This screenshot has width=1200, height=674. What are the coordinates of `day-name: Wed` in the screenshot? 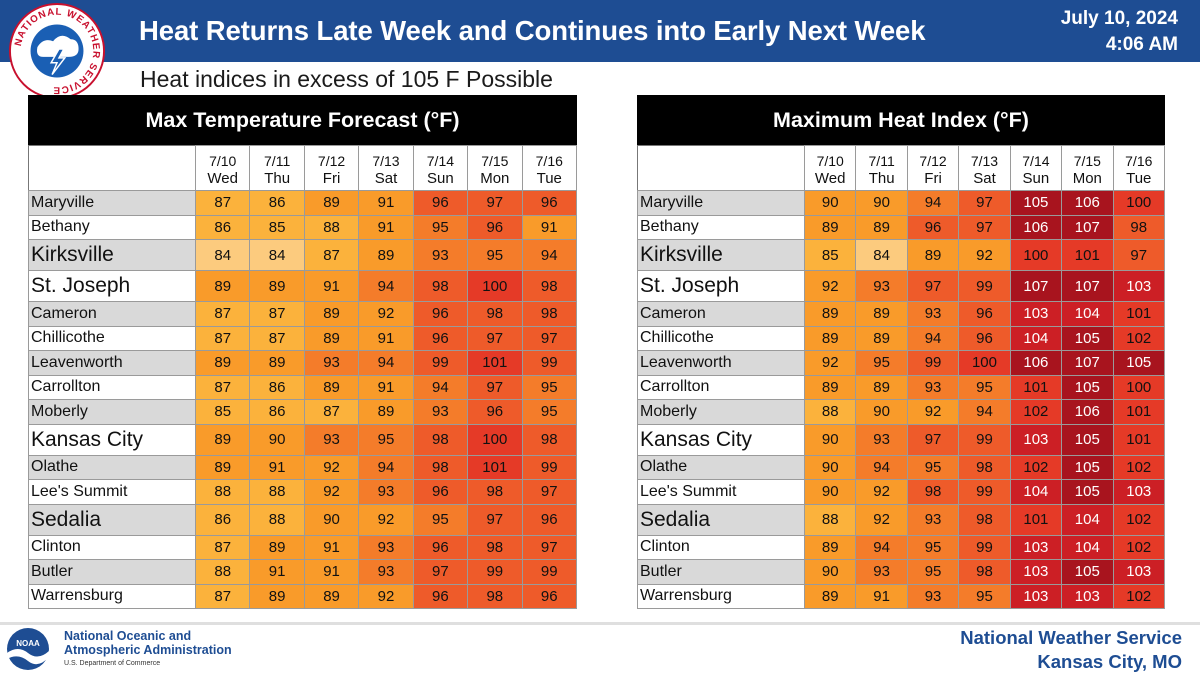 It's located at (830, 178).